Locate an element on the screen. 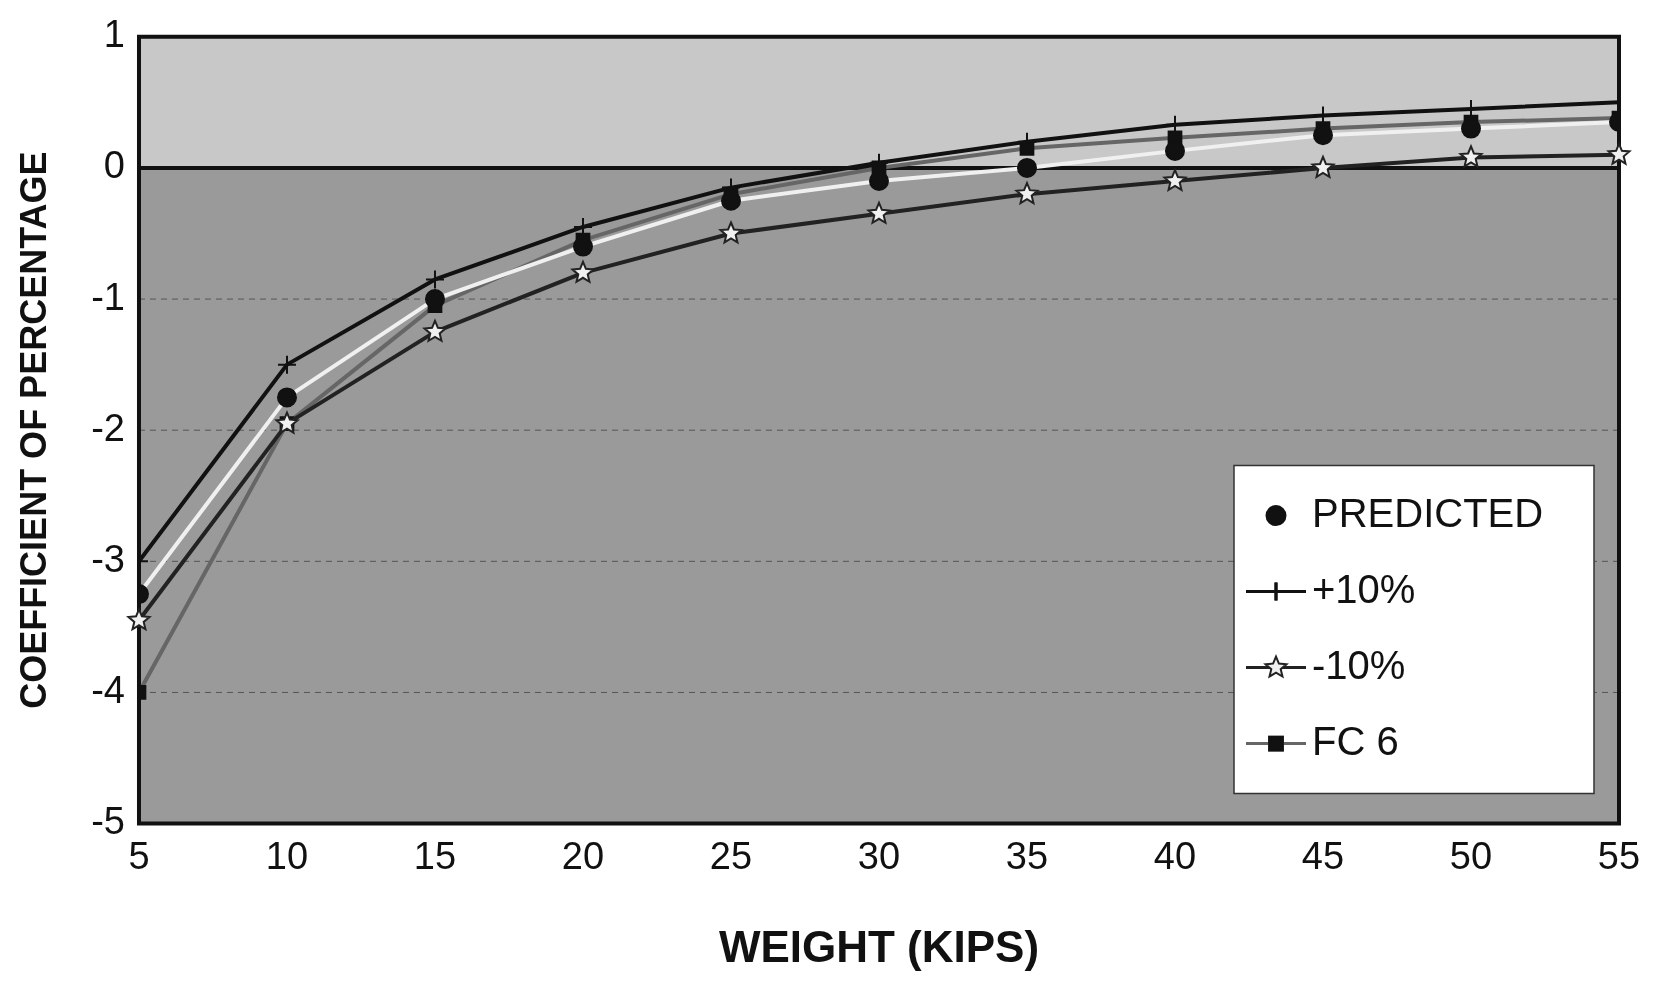 This screenshot has height=1000, width=1659. legend-label: +10% is located at coordinates (1364, 588).